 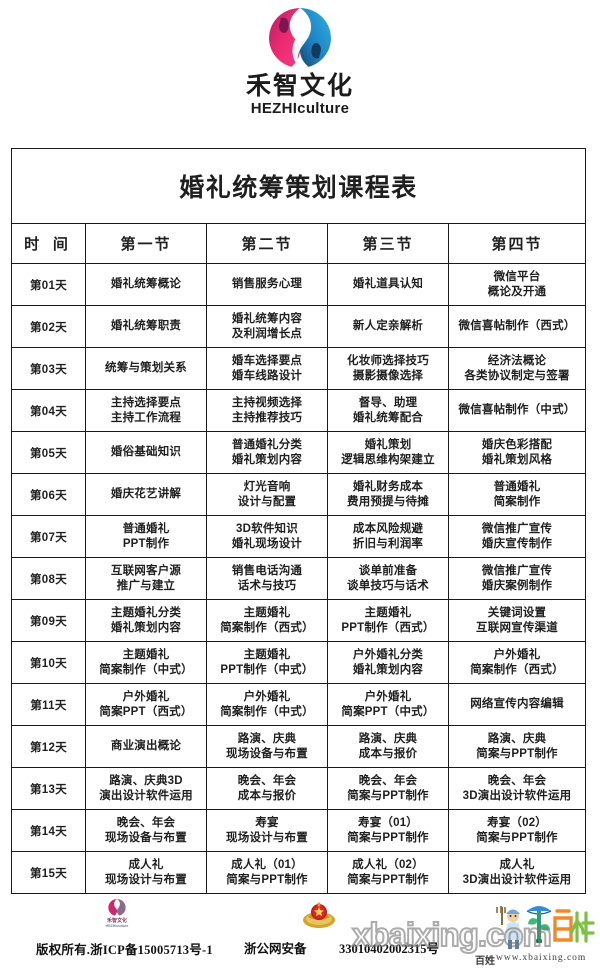 What do you see at coordinates (146, 879) in the screenshot?
I see `course-cell-line: 现场设计与布置` at bounding box center [146, 879].